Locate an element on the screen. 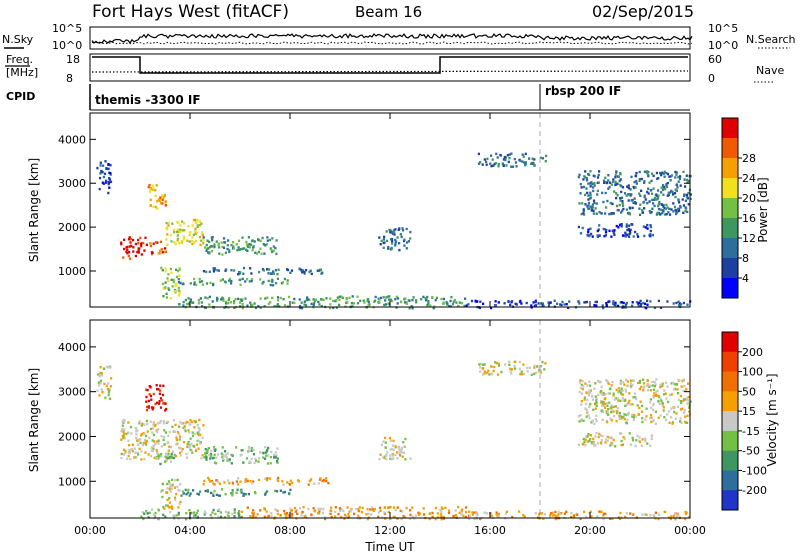  nave-label: Nave is located at coordinates (770, 70).